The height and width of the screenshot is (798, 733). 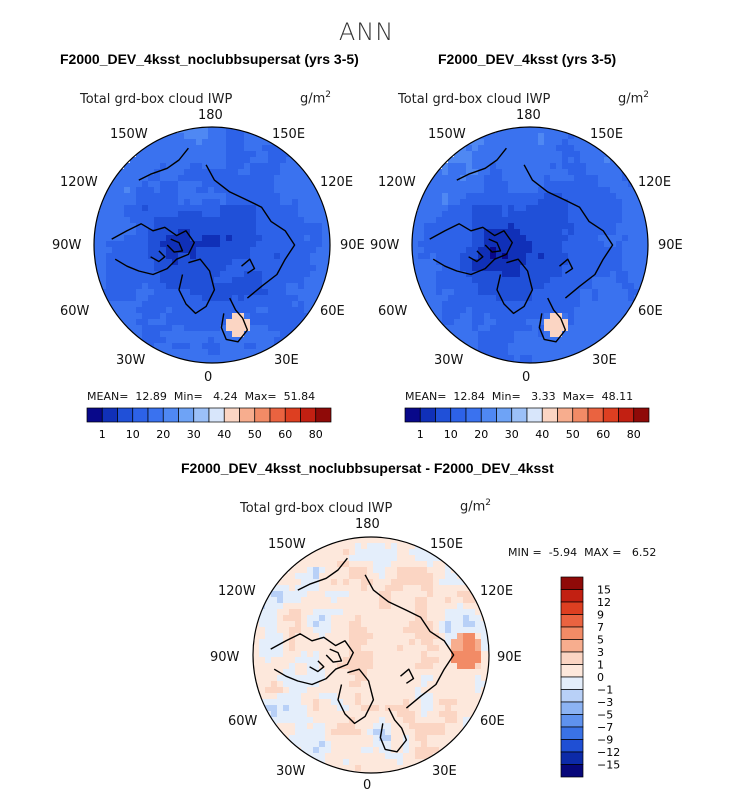 I want to click on panel2-title: F2000_DEV_4ksst (yrs 3-5), so click(x=527, y=59).